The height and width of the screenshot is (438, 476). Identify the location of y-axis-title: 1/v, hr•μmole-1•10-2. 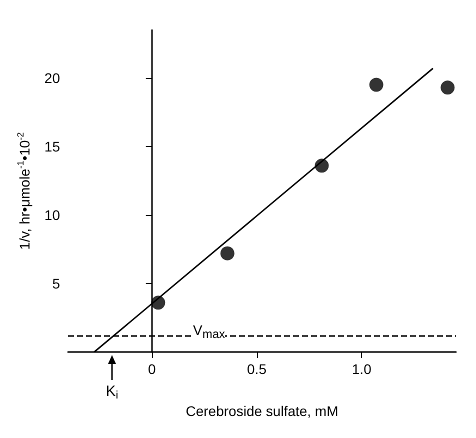
(24, 191).